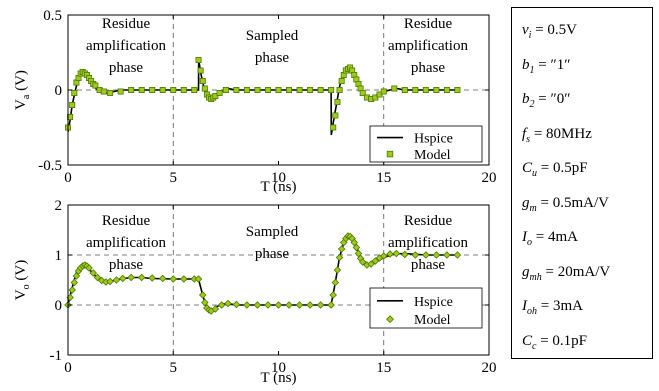 The height and width of the screenshot is (391, 659). I want to click on param-value: = 3mA, so click(560, 306).